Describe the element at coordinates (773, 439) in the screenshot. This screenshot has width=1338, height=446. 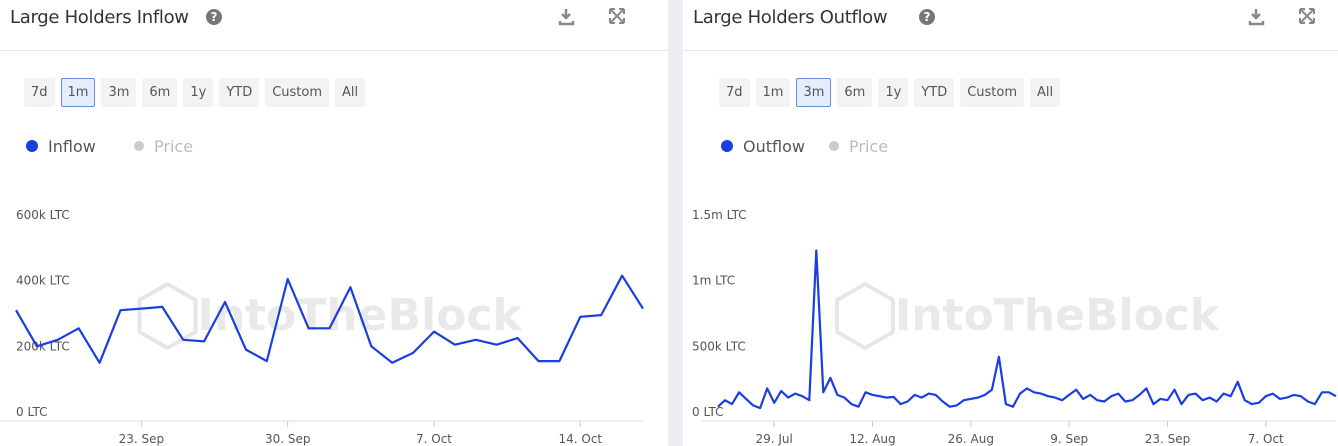
I see `x-tick-label: 29. Jul` at that location.